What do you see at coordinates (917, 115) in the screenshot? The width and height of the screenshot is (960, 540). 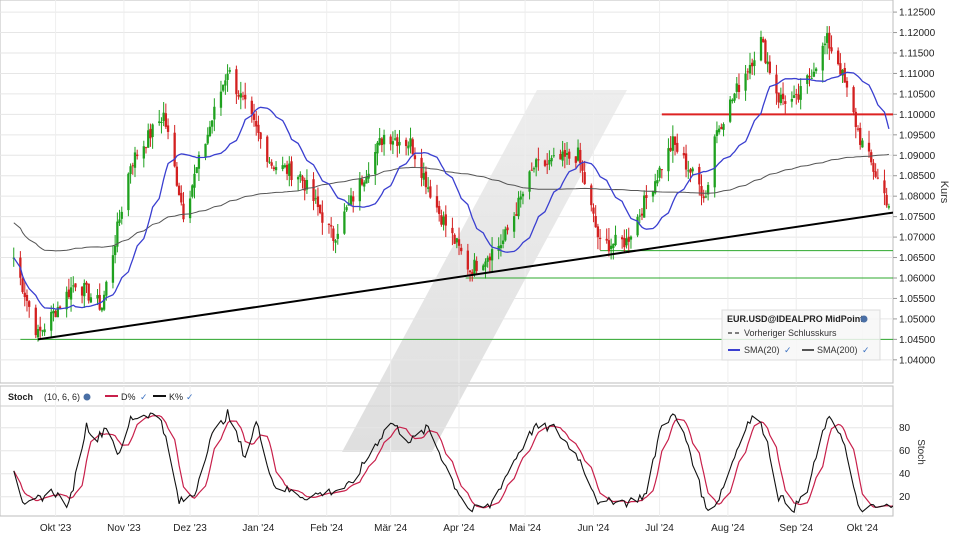 I see `price-tick-label: 1.10000` at bounding box center [917, 115].